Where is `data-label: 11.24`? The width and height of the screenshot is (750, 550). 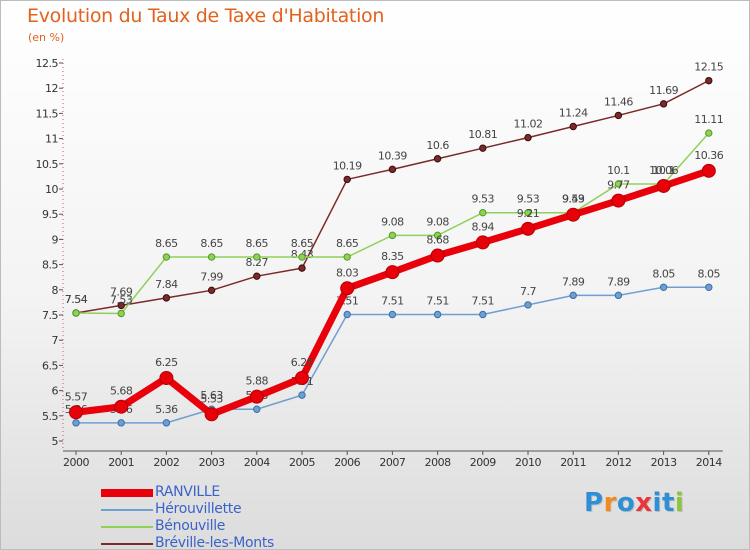 data-label: 11.24 is located at coordinates (573, 113).